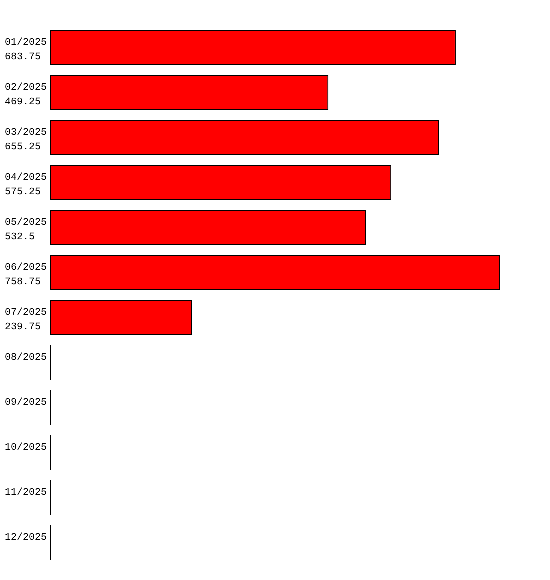 This screenshot has width=550, height=580. I want to click on y-tick-label: 07/2025, so click(26, 312).